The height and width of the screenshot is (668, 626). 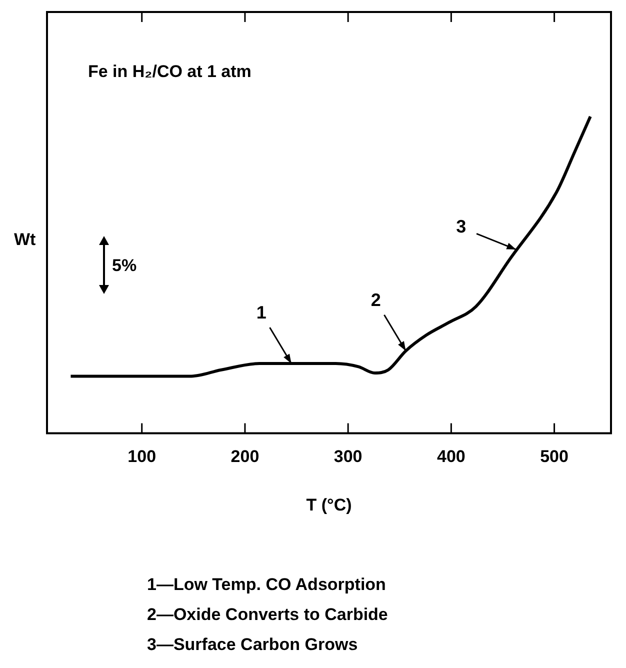 What do you see at coordinates (170, 72) in the screenshot?
I see `text: Fe in H₂/CO at 1 atm` at bounding box center [170, 72].